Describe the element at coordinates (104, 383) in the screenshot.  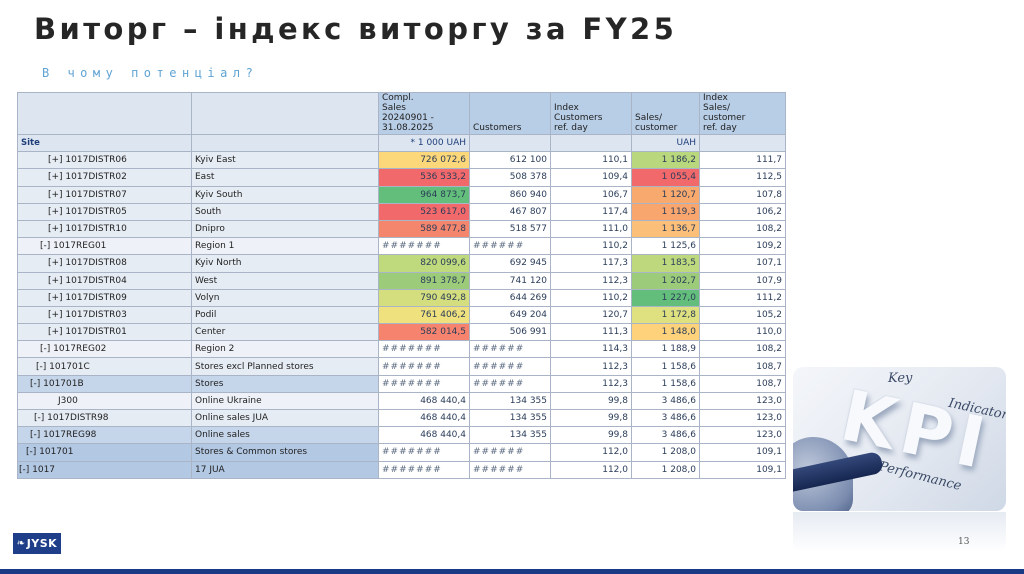
I see `site-code: [-] 101701B` at that location.